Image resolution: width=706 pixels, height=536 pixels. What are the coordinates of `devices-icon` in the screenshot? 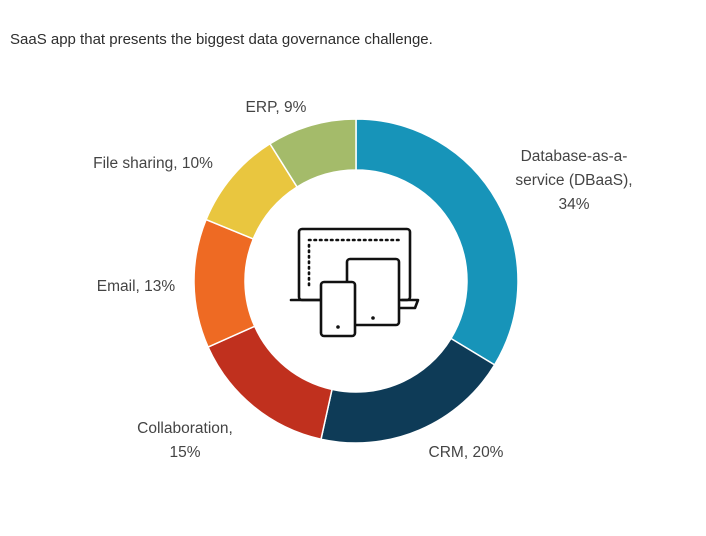 It's located at (354, 282).